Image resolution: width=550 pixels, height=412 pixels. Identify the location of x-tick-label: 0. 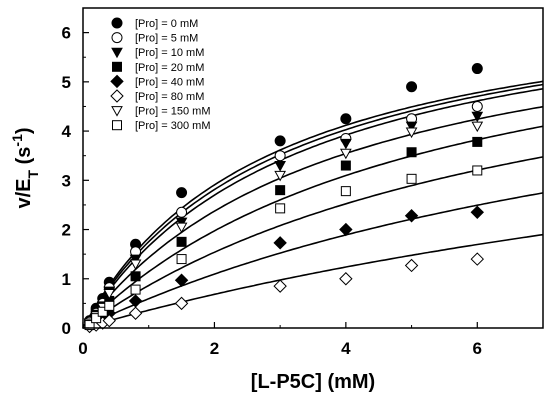
(82, 348).